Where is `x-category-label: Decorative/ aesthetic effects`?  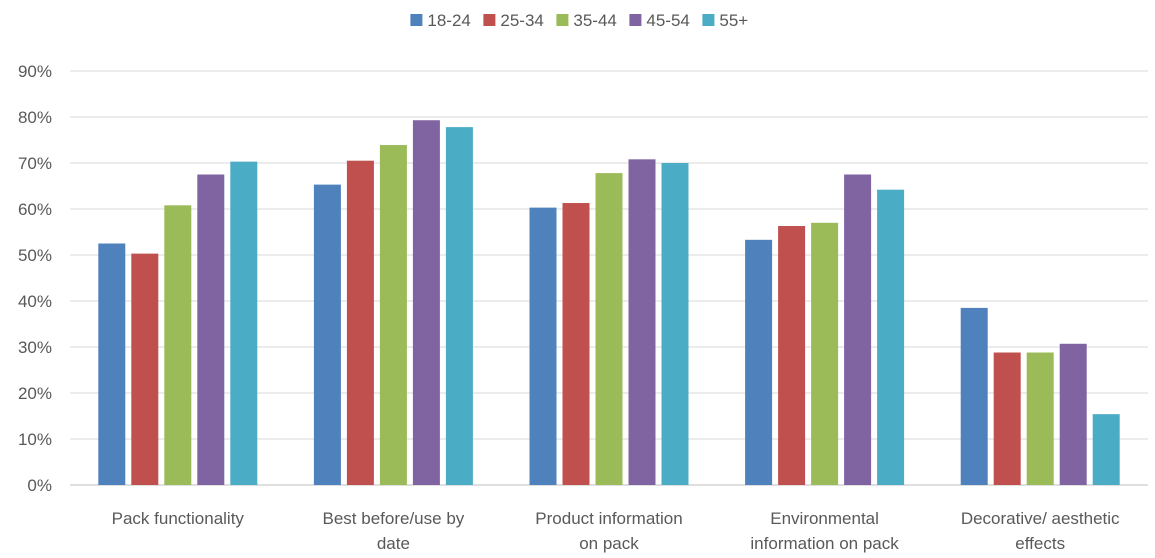 x-category-label: Decorative/ aesthetic effects is located at coordinates (1040, 531).